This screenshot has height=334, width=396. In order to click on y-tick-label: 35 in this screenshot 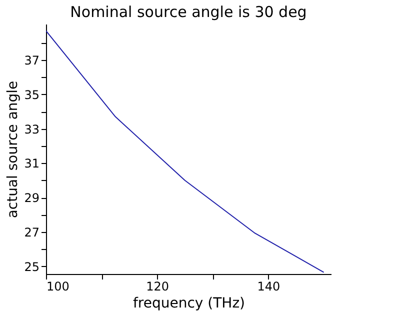, I will do `click(32, 95)`.